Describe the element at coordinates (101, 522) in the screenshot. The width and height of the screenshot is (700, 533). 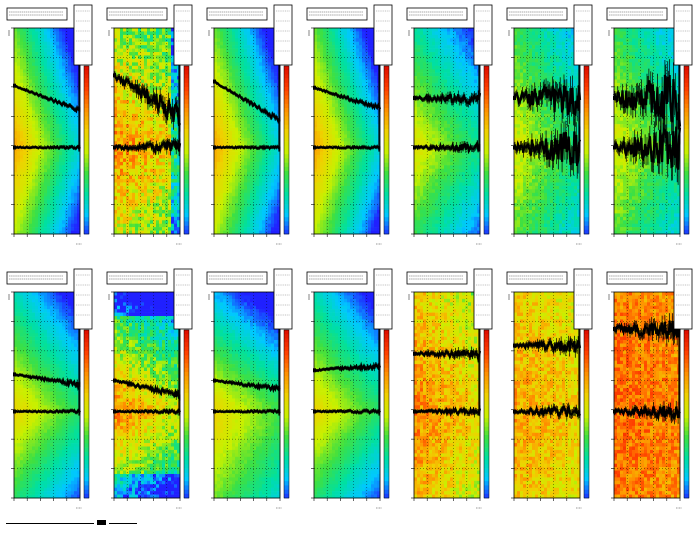
I see `footer-block` at that location.